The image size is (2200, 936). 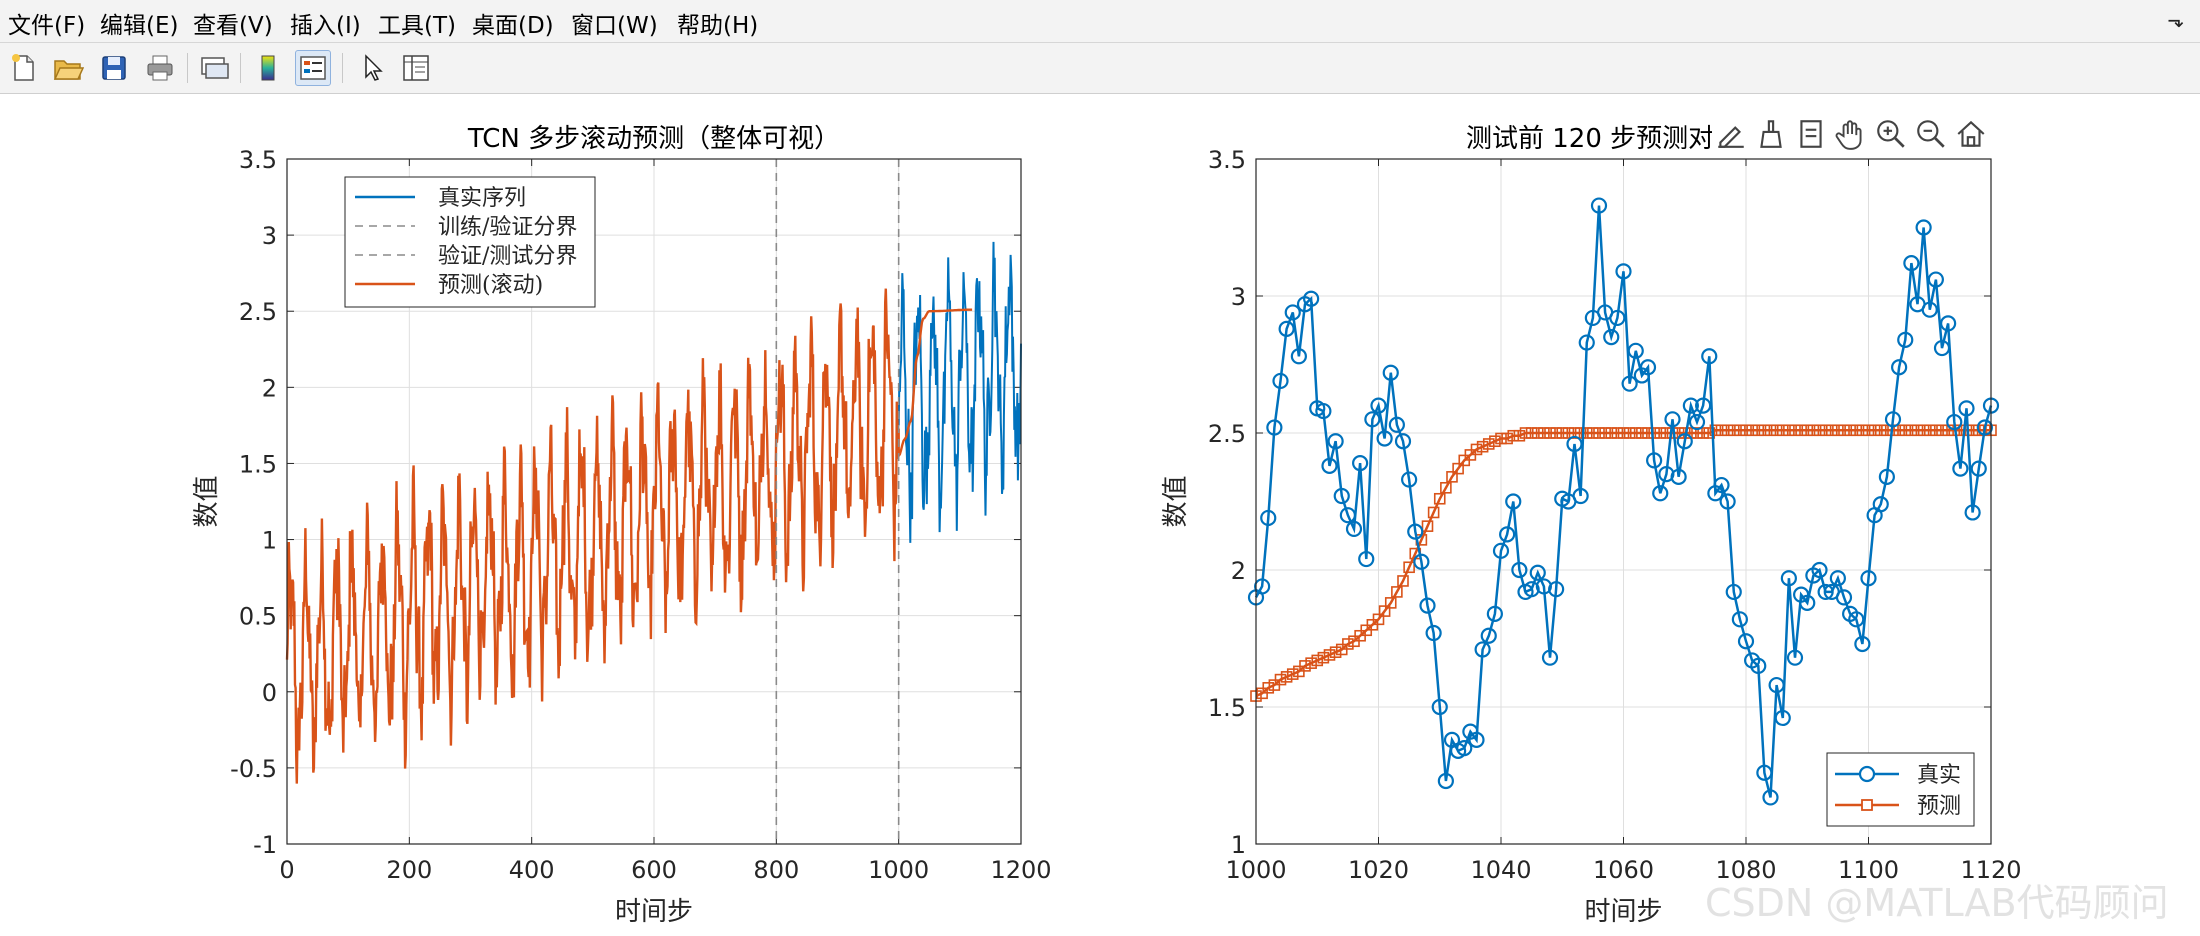 I want to click on property-inspector-icon, so click(x=416, y=68).